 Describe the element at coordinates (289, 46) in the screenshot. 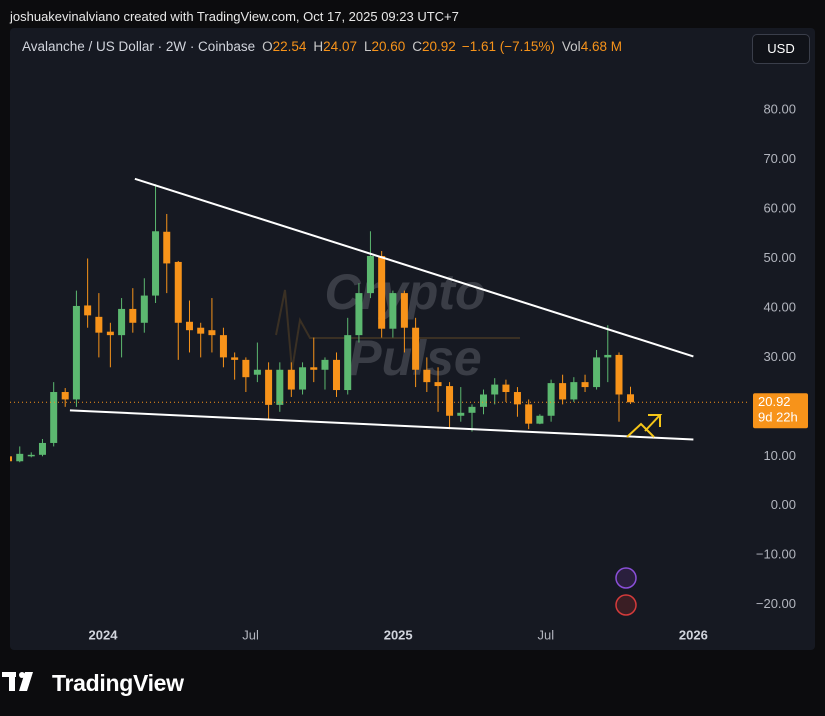

I see `legend-value: 22.54` at that location.